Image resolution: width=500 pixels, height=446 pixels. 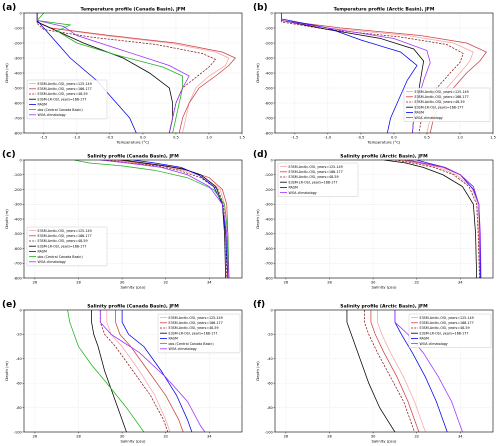 I want to click on panel-label: (e), so click(x=9, y=305).